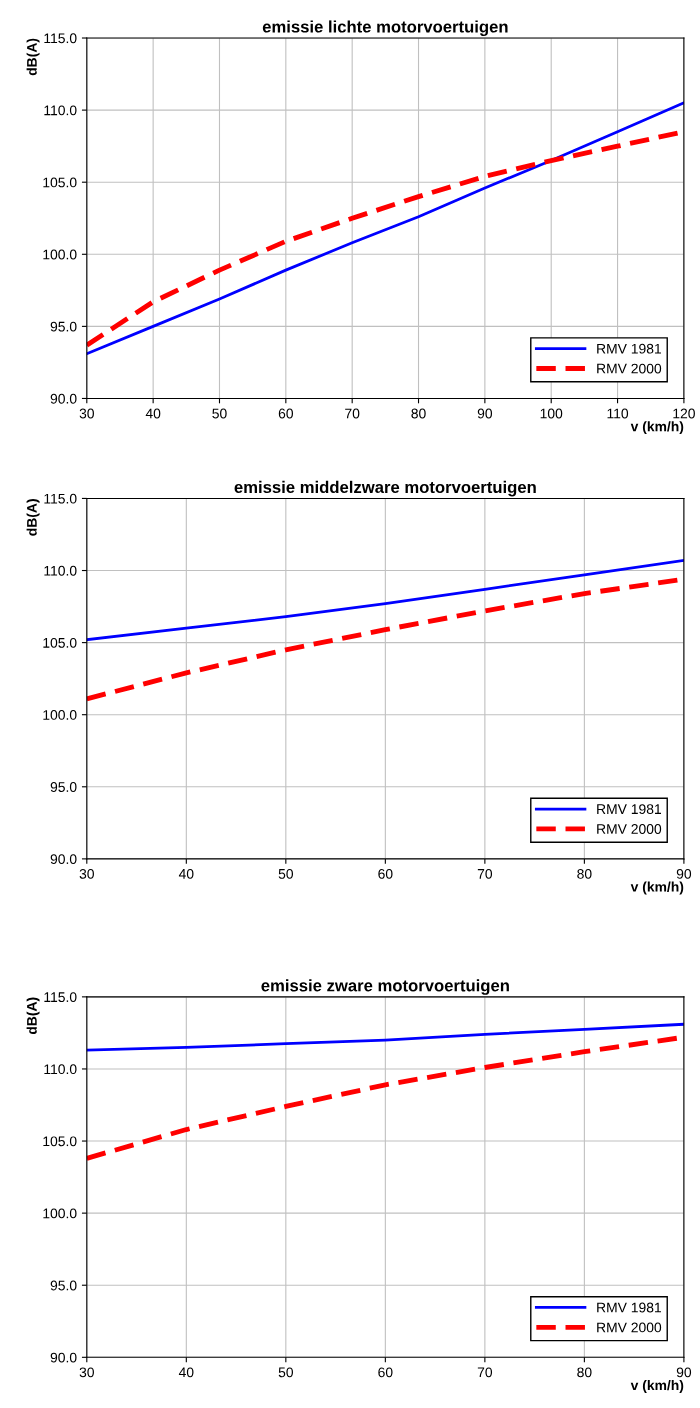 The height and width of the screenshot is (1408, 700). What do you see at coordinates (618, 413) in the screenshot?
I see `x-tick-label: 110` at bounding box center [618, 413].